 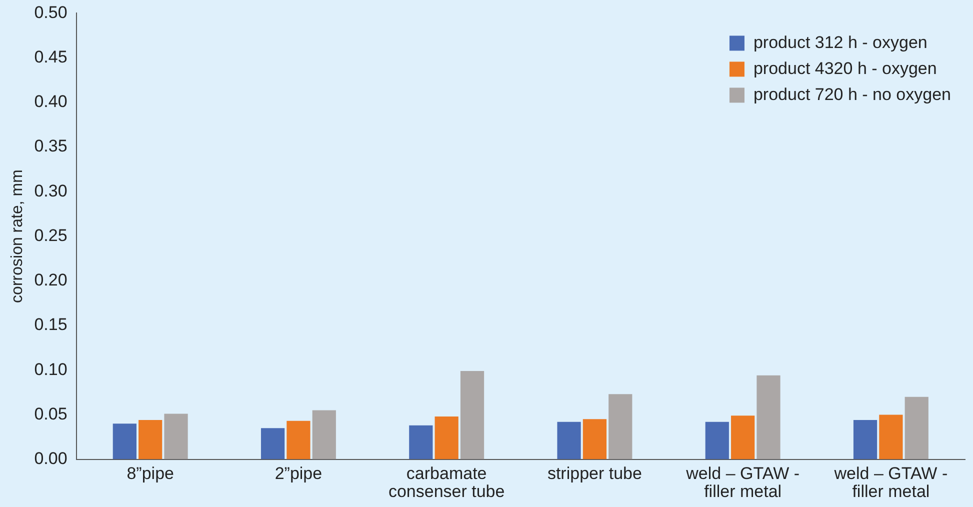 I want to click on y-tick-label: 0.15, so click(x=51, y=324).